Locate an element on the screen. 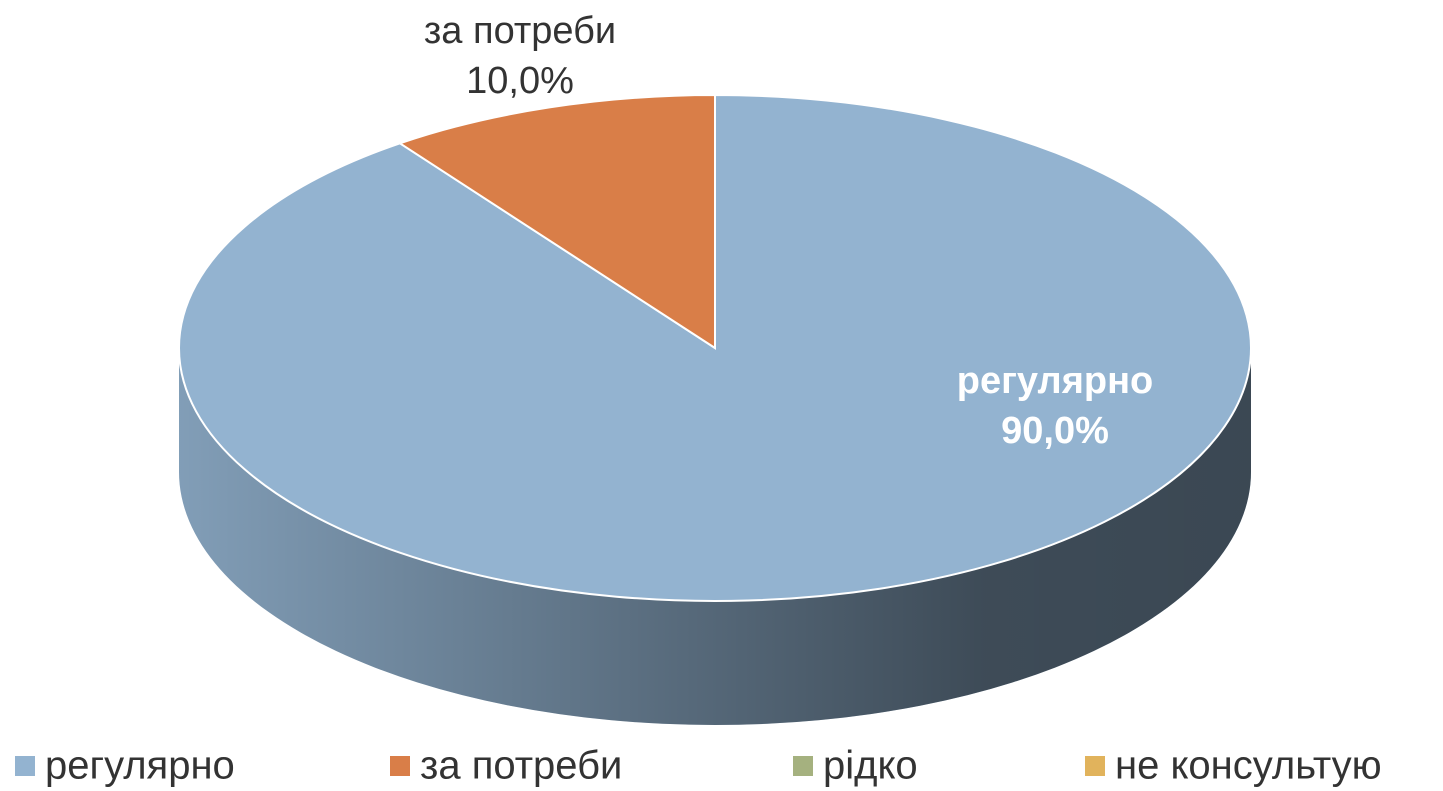 The image size is (1443, 791). legend-label: за потреби is located at coordinates (521, 766).